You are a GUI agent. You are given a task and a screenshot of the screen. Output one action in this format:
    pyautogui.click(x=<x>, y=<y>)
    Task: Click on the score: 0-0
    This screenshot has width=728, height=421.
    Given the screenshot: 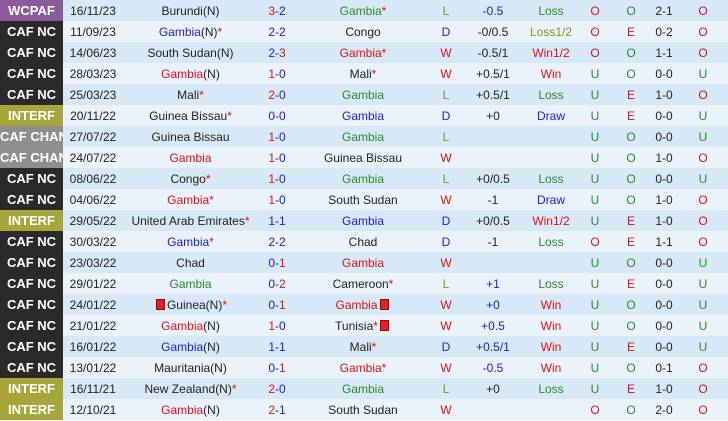 What is the action you would take?
    pyautogui.click(x=277, y=115)
    